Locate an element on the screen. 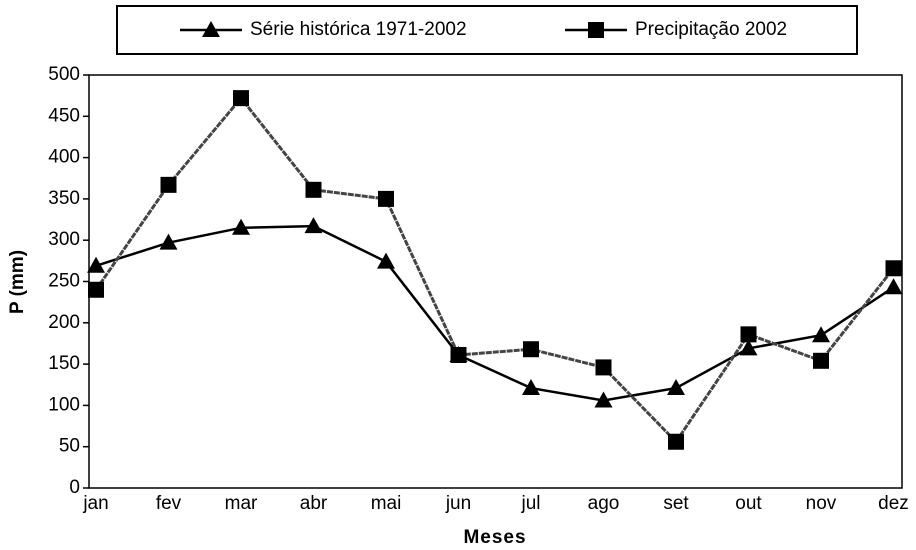 The width and height of the screenshot is (916, 550). x-axis-label: Meses is located at coordinates (494, 537).